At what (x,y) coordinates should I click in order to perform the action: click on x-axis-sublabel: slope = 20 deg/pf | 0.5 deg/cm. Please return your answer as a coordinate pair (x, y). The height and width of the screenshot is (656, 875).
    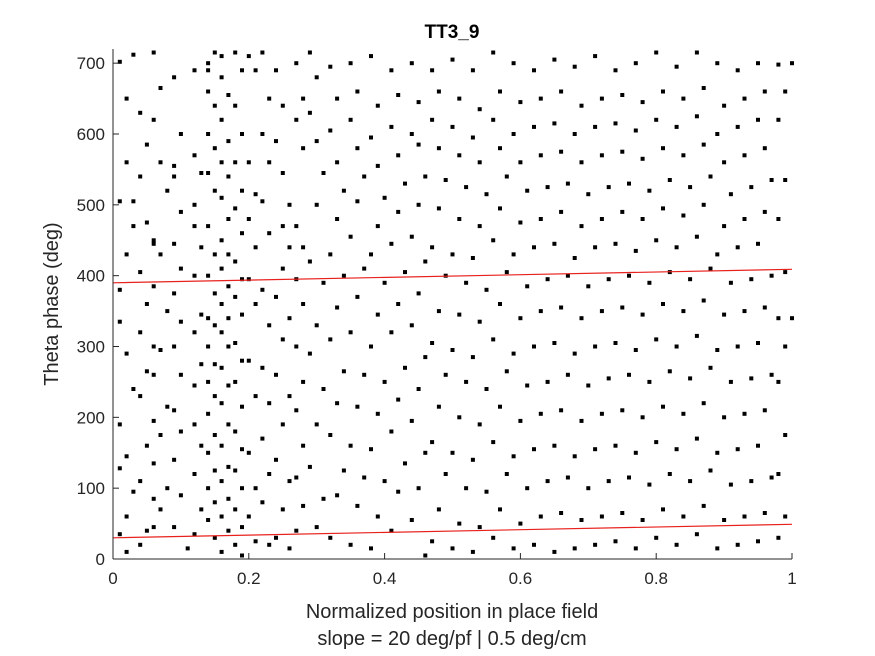
    Looking at the image, I should click on (451, 639).